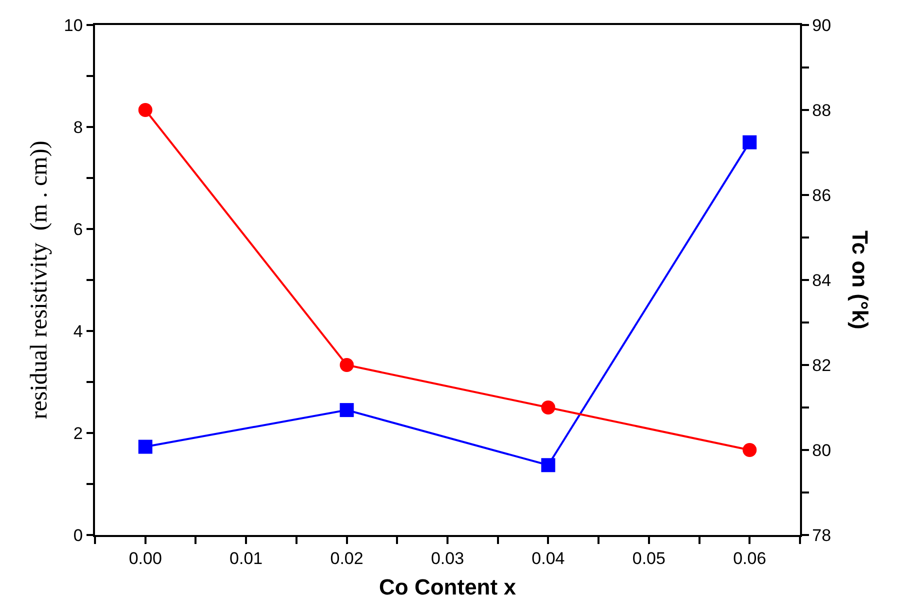  I want to click on x-tick-label: 0.03, so click(447, 558).